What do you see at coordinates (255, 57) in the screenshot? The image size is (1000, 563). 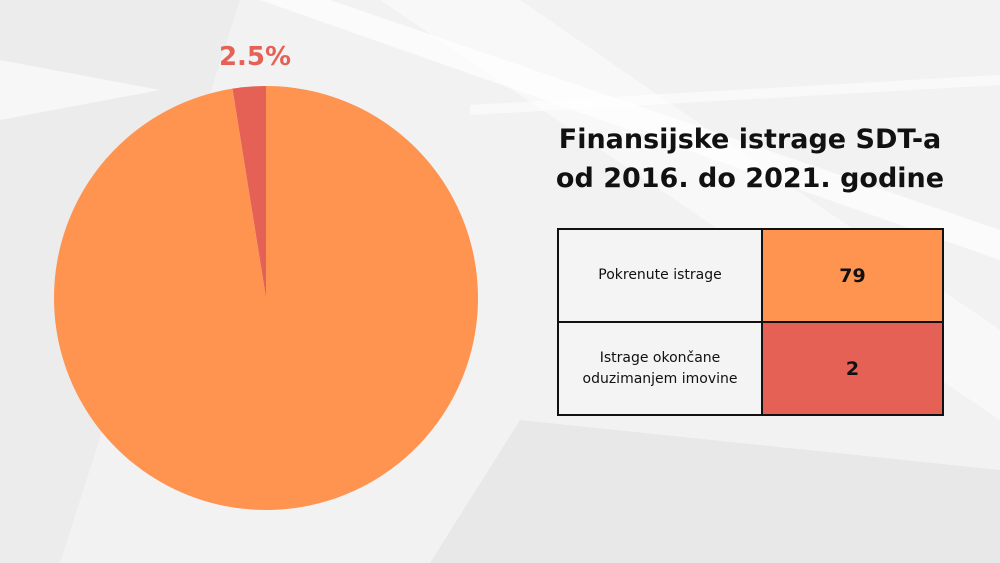 I see `pie-slice-percent-label: 2.5%` at bounding box center [255, 57].